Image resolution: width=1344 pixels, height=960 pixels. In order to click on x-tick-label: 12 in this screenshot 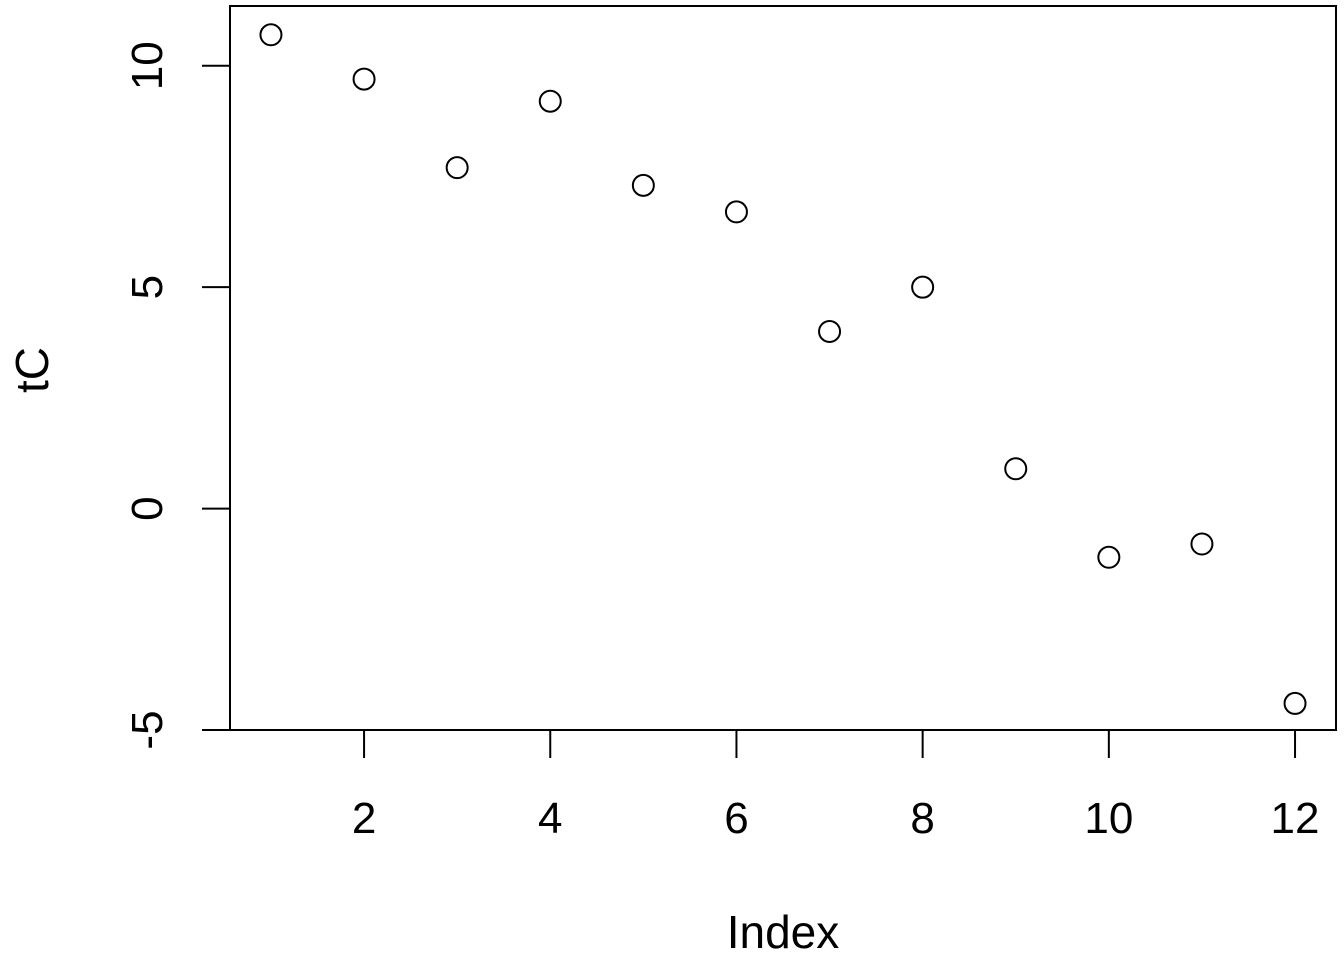, I will do `click(1295, 818)`.